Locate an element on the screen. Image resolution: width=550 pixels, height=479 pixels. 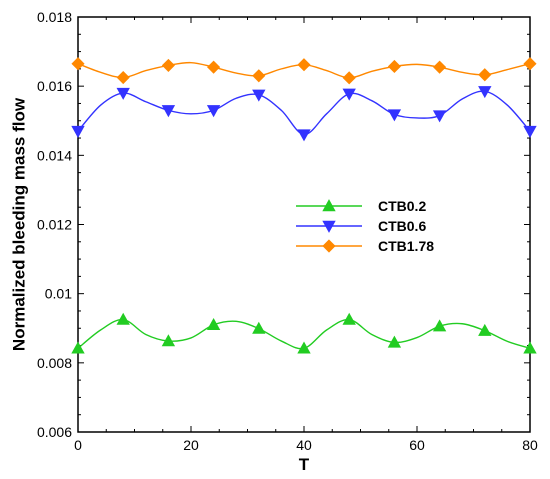
legend-label: CTB0.6 is located at coordinates (402, 226).